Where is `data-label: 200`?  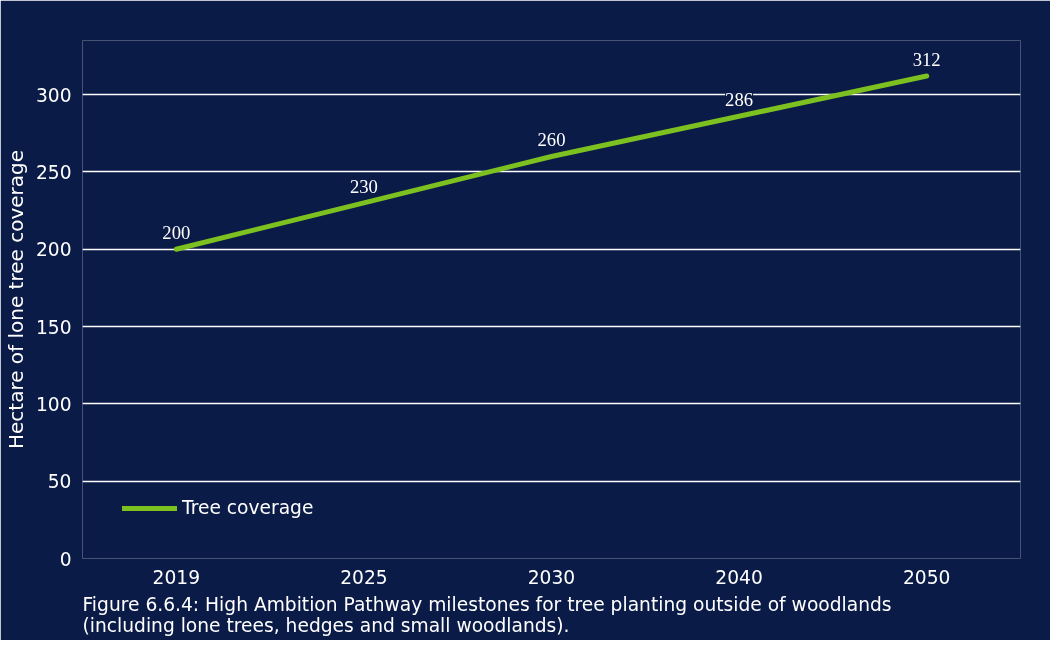
data-label: 200 is located at coordinates (176, 233).